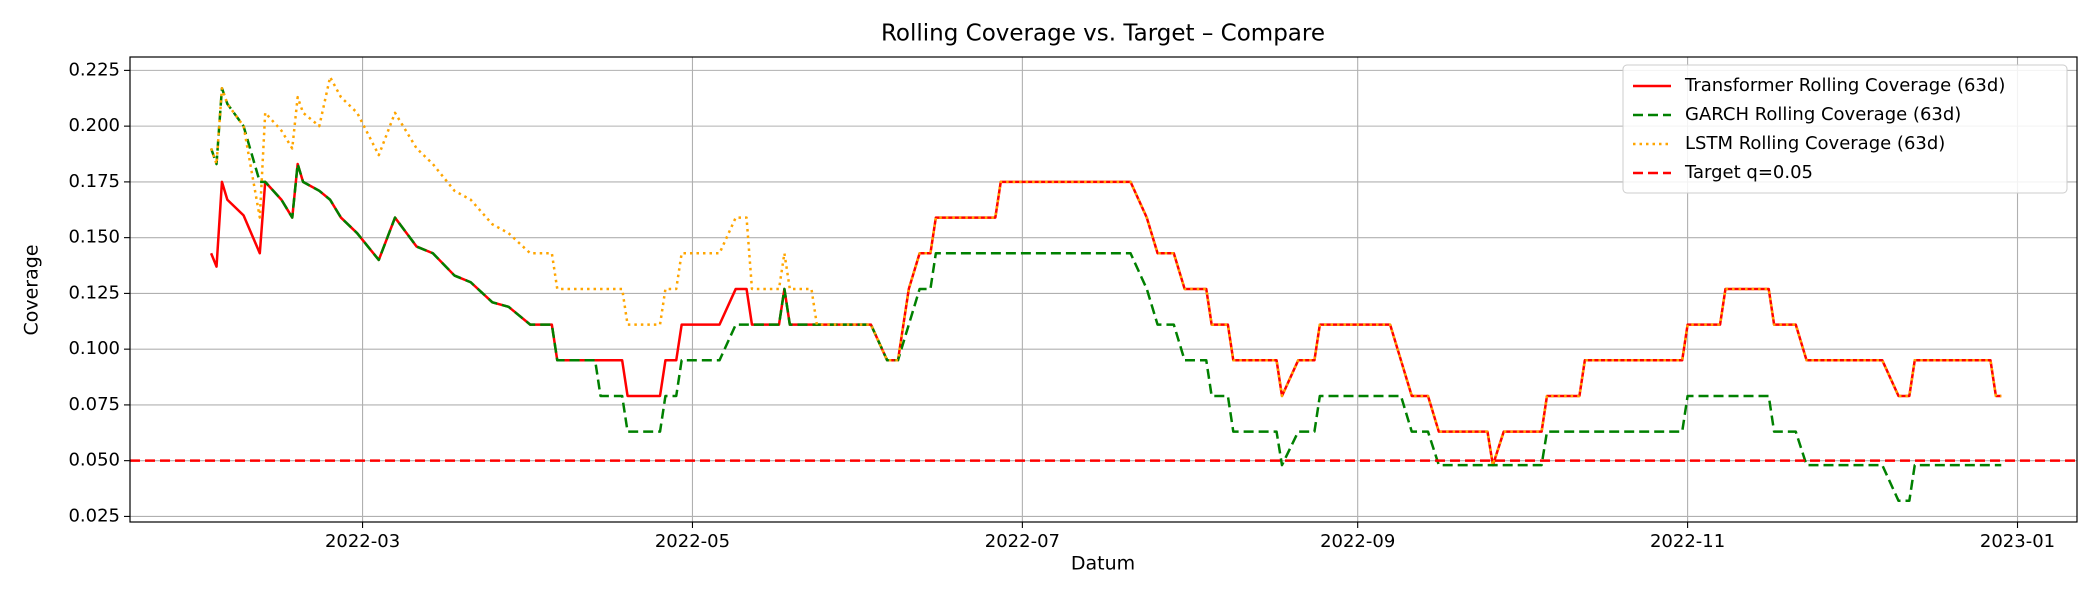 The height and width of the screenshot is (600, 2100). I want to click on x-tick-label: 2022-05, so click(692, 541).